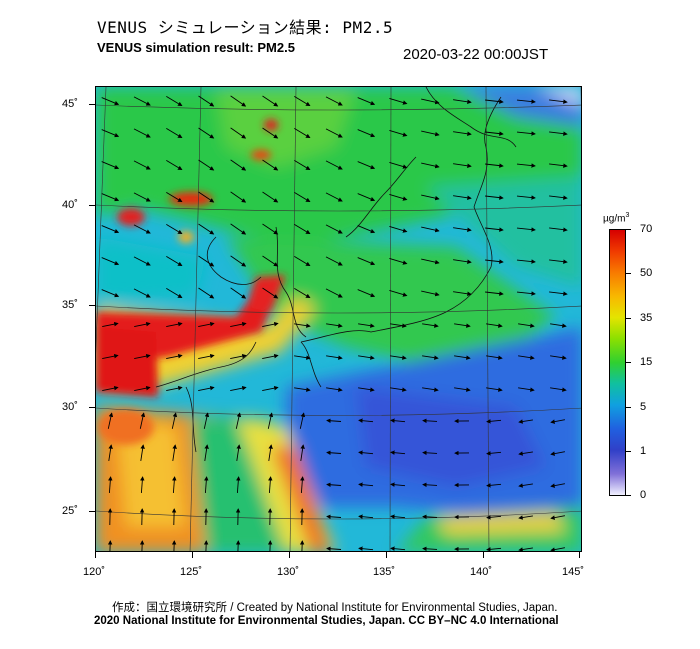  I want to click on lat-tick, so click(92, 205).